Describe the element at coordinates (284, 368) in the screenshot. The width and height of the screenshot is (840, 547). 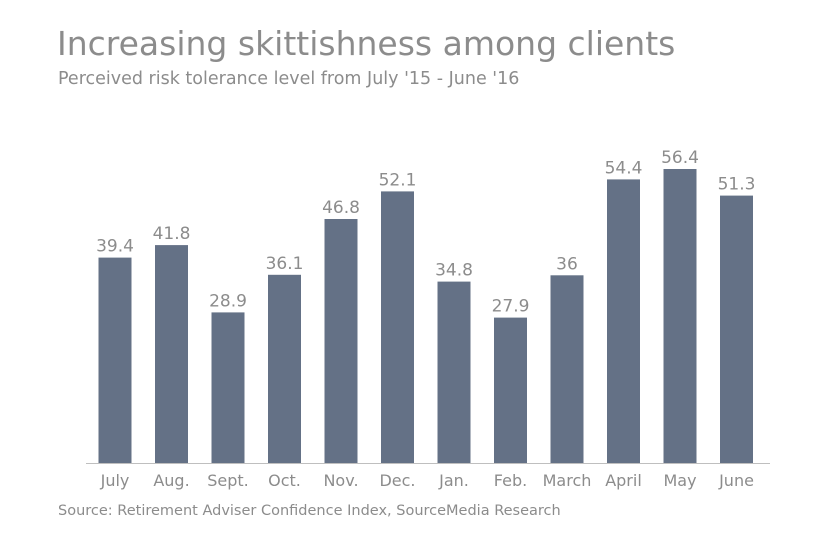
I see `bar-oct` at that location.